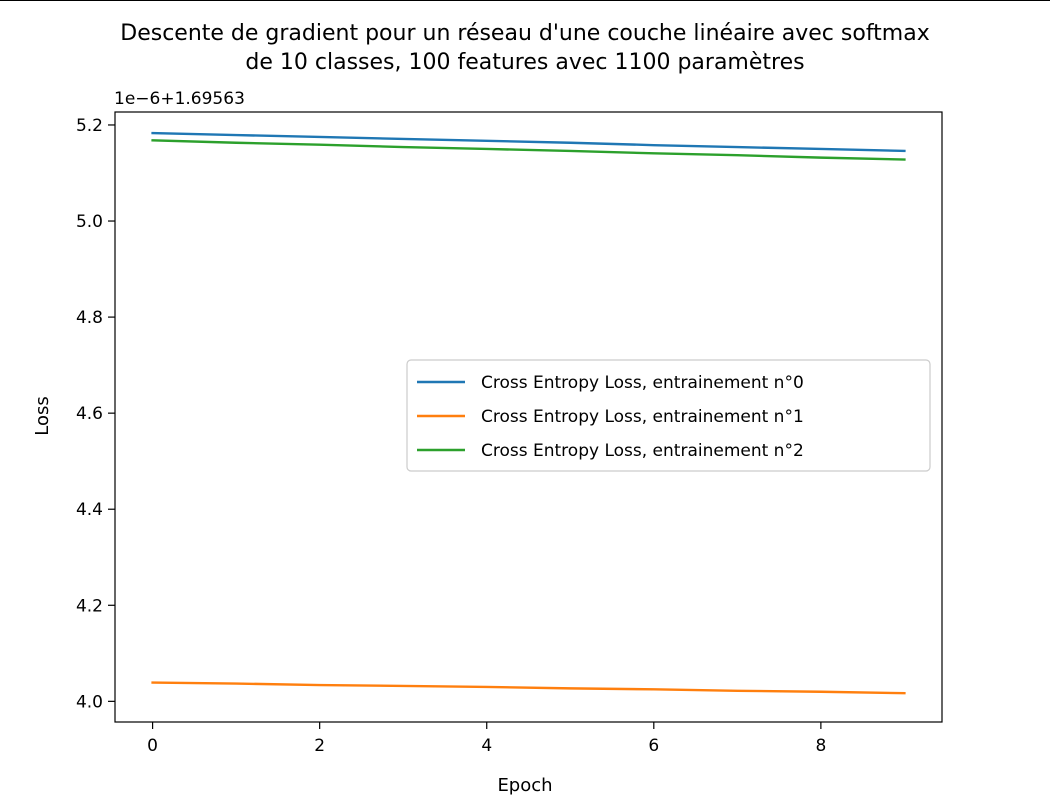 This screenshot has width=1050, height=804. Describe the element at coordinates (486, 746) in the screenshot. I see `x-tick-label: 4` at that location.